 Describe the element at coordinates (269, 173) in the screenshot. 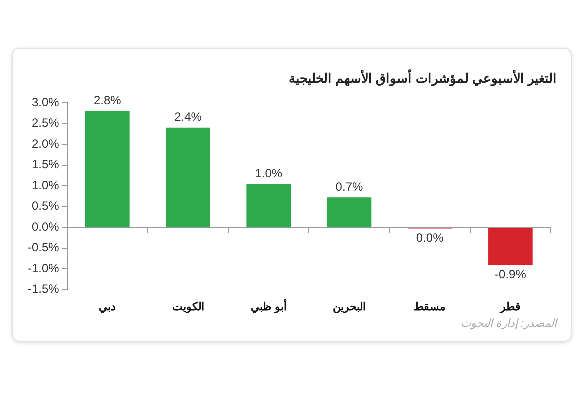

I see `data-label: 1.0%` at that location.